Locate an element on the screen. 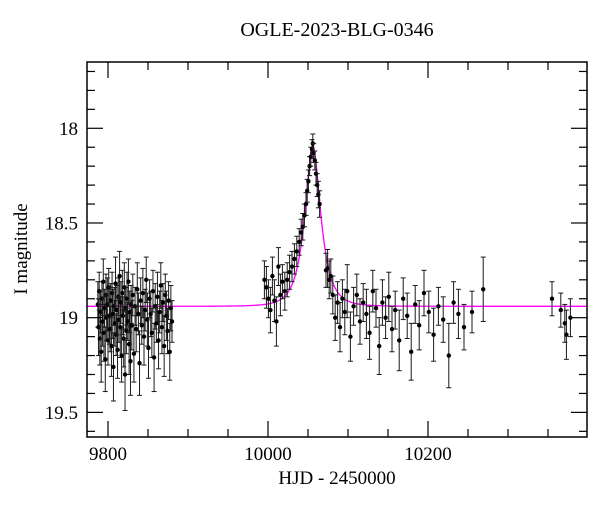  plot-title: OGLE-2023-BLG-0346 is located at coordinates (336, 30).